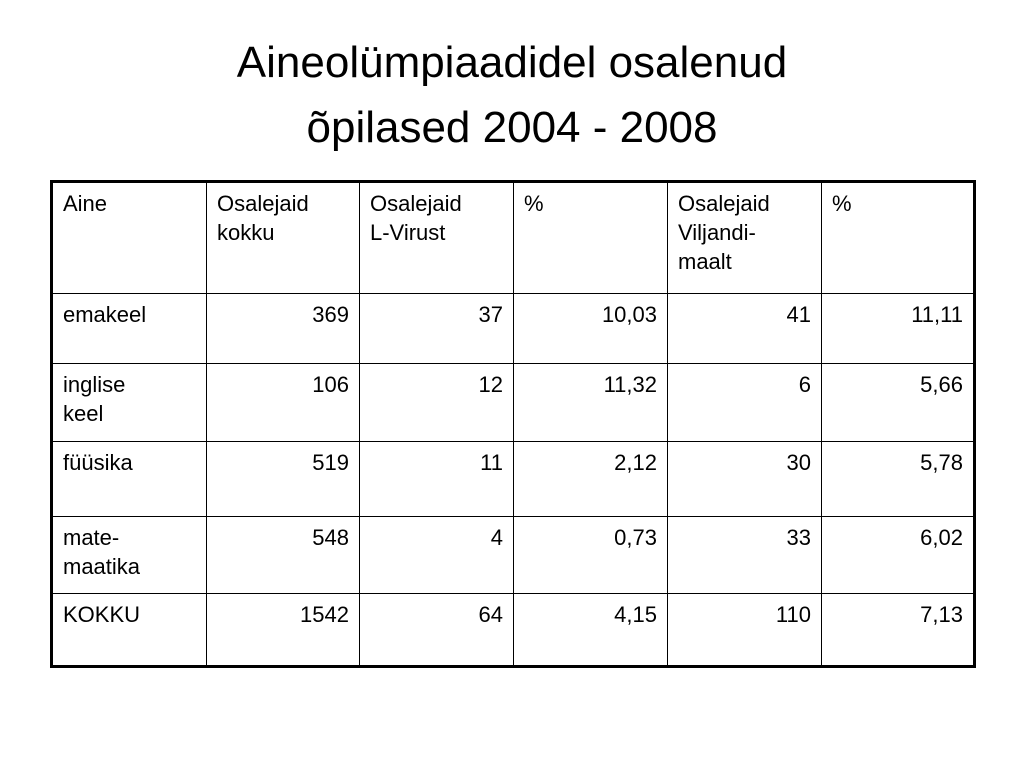 The width and height of the screenshot is (1024, 768). What do you see at coordinates (436, 402) in the screenshot?
I see `table-cell: 12` at bounding box center [436, 402].